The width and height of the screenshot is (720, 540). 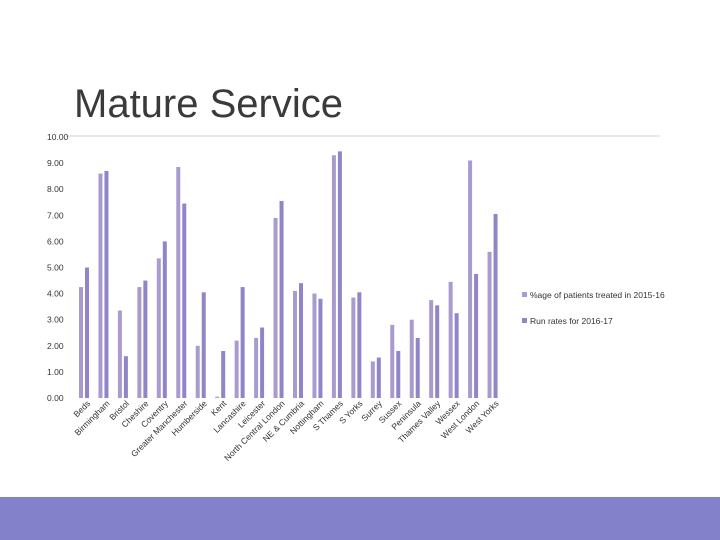 What do you see at coordinates (208, 104) in the screenshot?
I see `slide-title: Mature Service` at bounding box center [208, 104].